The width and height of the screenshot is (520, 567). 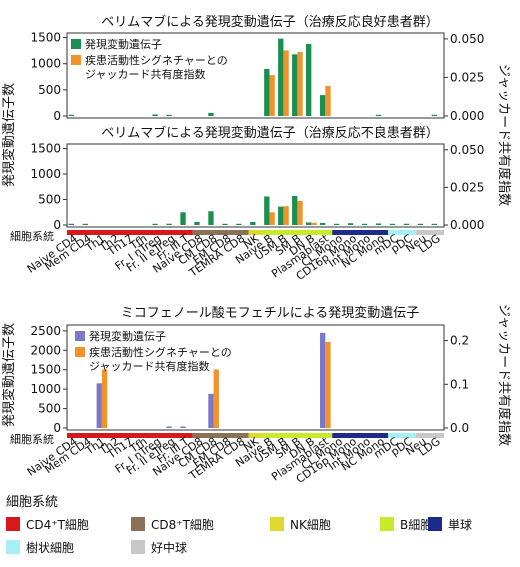 I want to click on left-tick-label: 2000, so click(x=45, y=350).